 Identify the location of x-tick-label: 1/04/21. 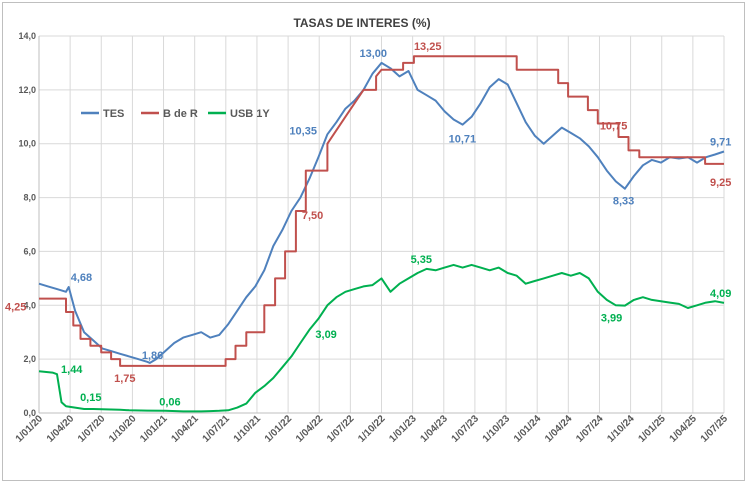
(185, 429).